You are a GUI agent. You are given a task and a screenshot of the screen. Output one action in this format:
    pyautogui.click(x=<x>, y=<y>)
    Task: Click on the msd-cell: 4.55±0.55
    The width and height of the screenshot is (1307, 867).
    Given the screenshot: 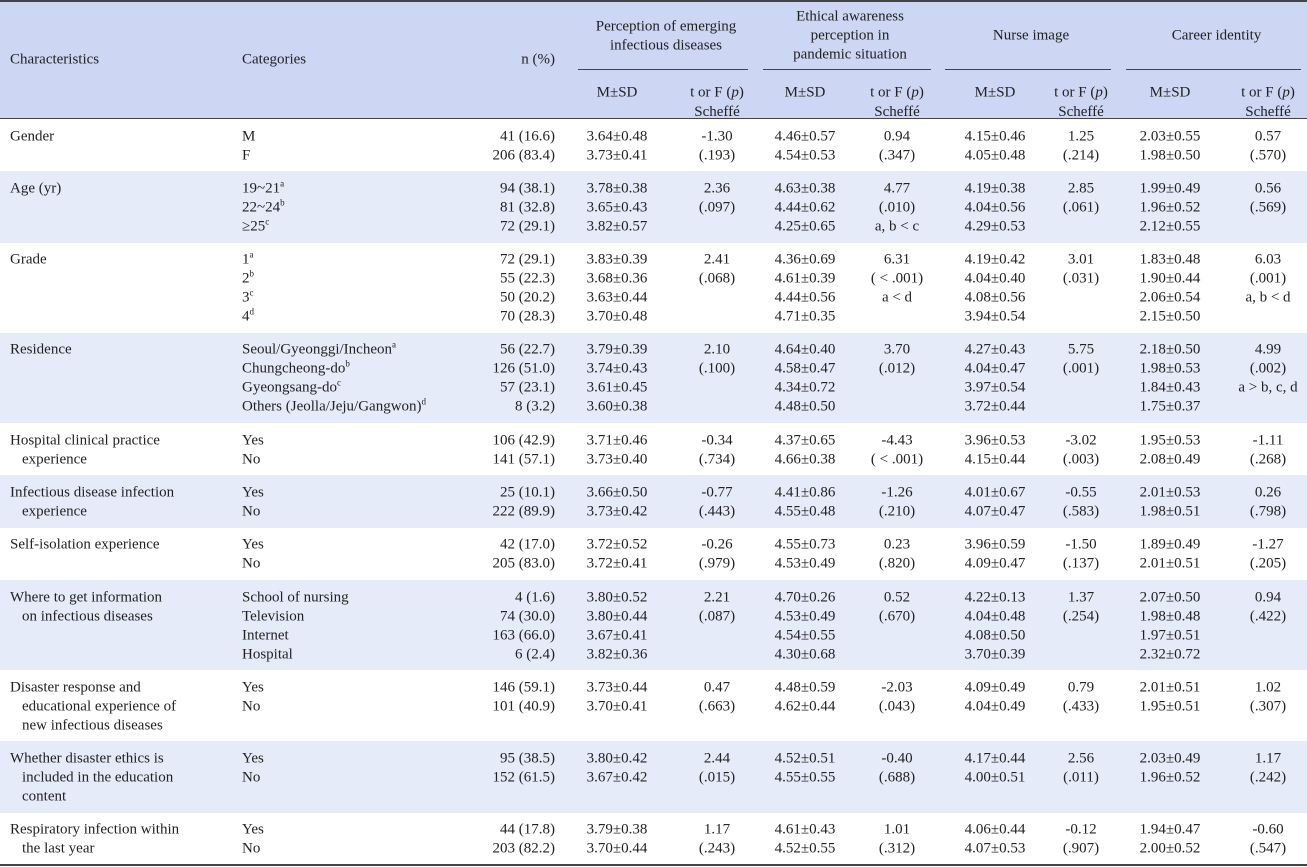 What is the action you would take?
    pyautogui.click(x=805, y=777)
    